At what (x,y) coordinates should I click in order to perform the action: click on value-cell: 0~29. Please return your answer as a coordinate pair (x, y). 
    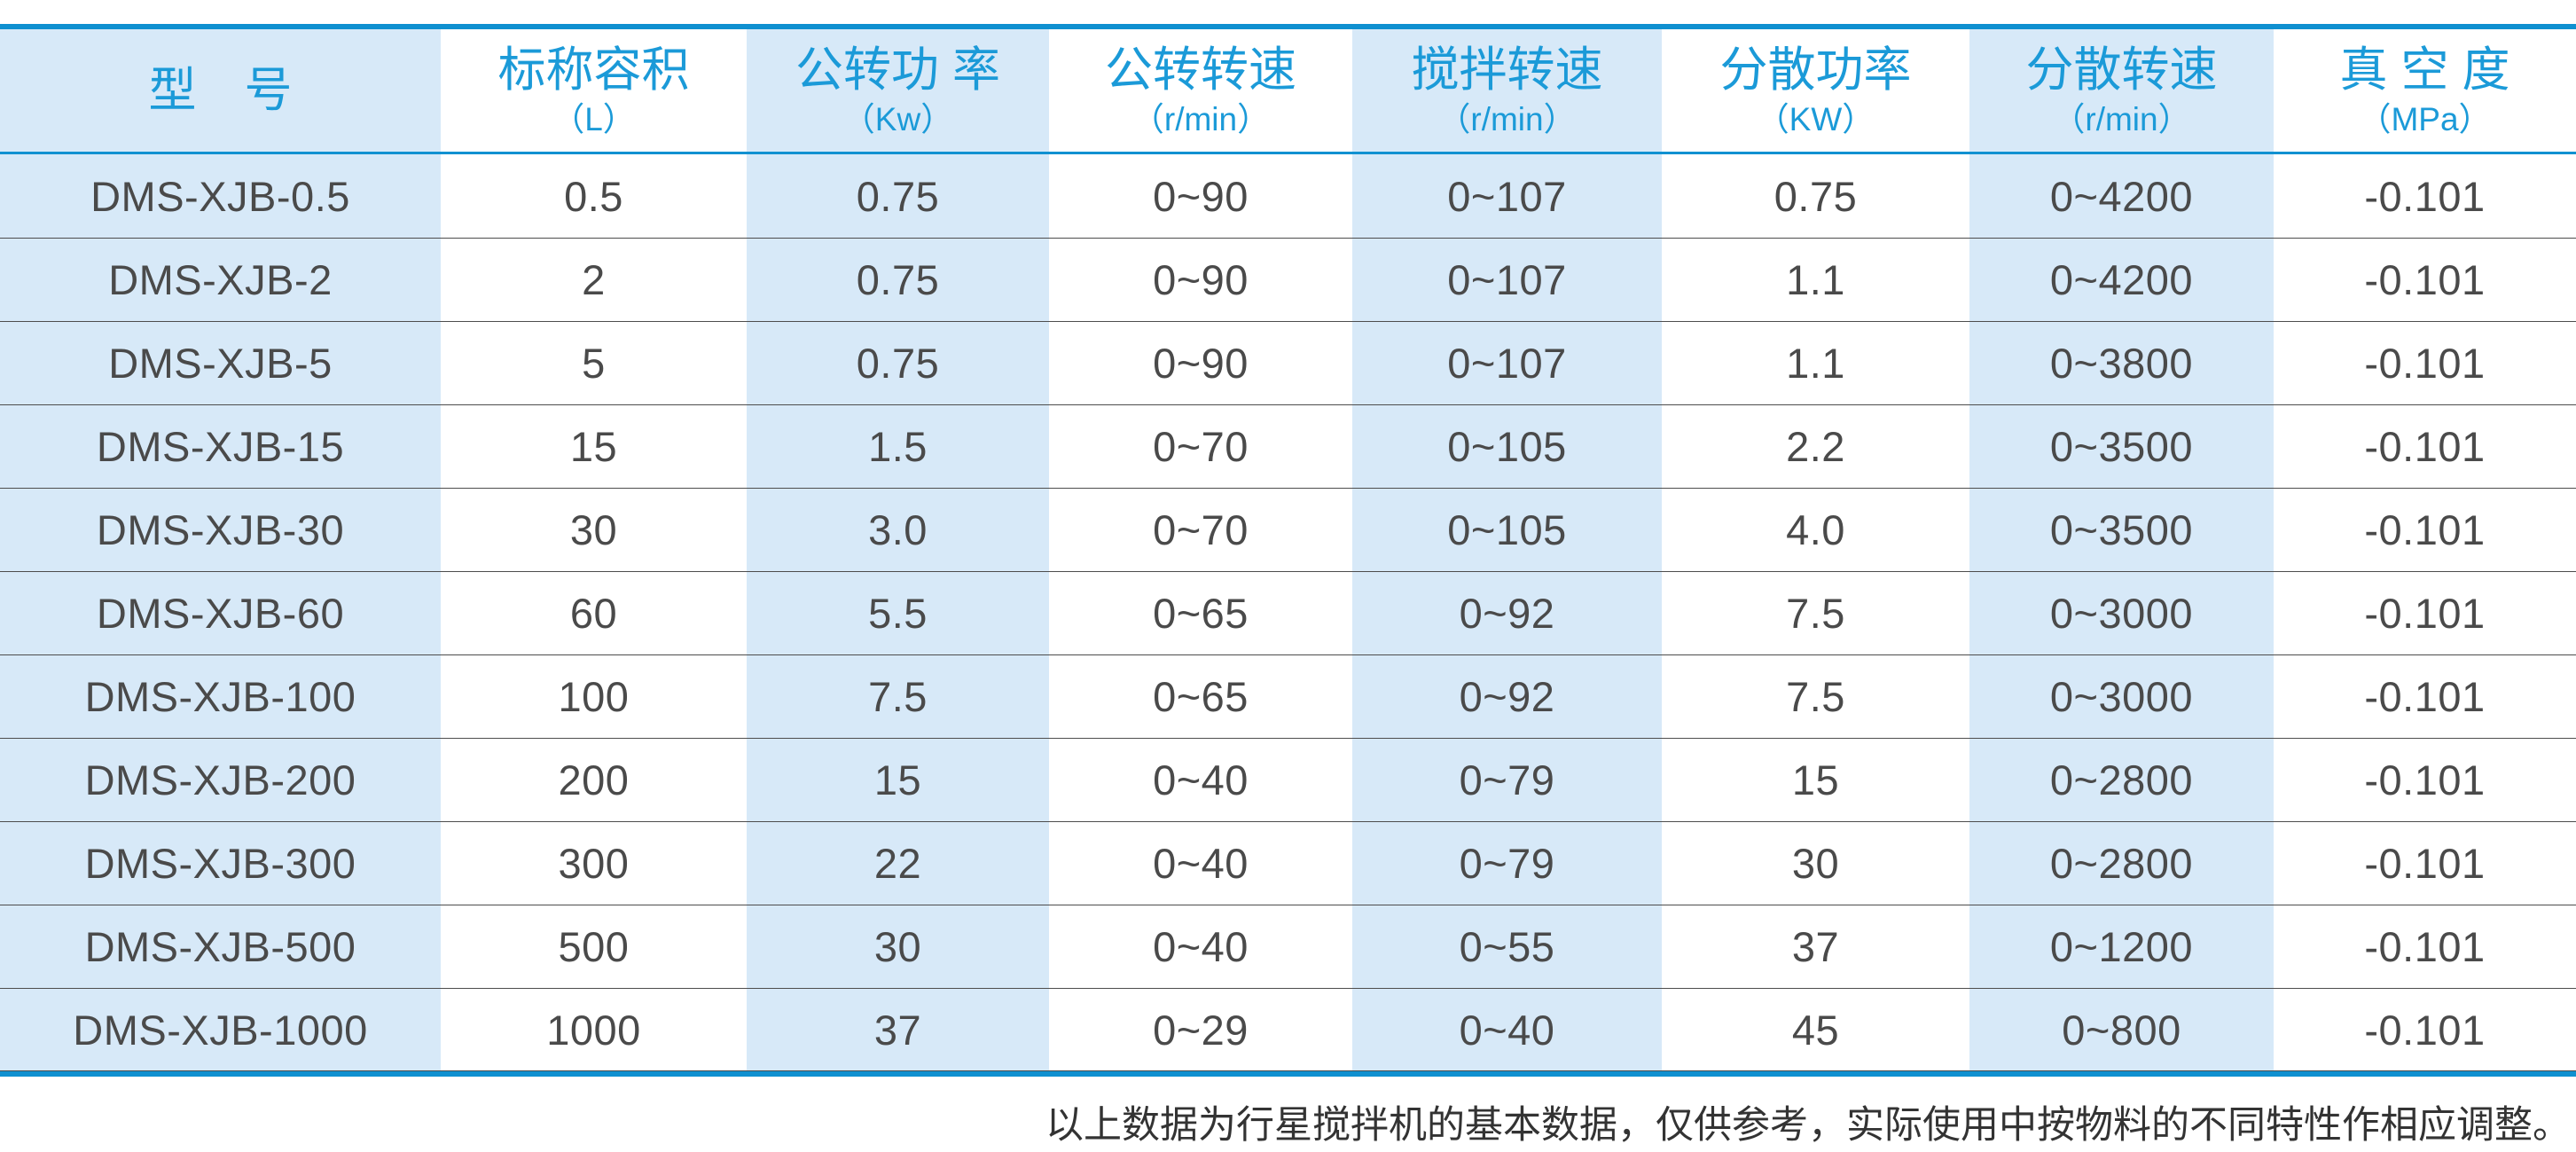
    Looking at the image, I should click on (1200, 1030).